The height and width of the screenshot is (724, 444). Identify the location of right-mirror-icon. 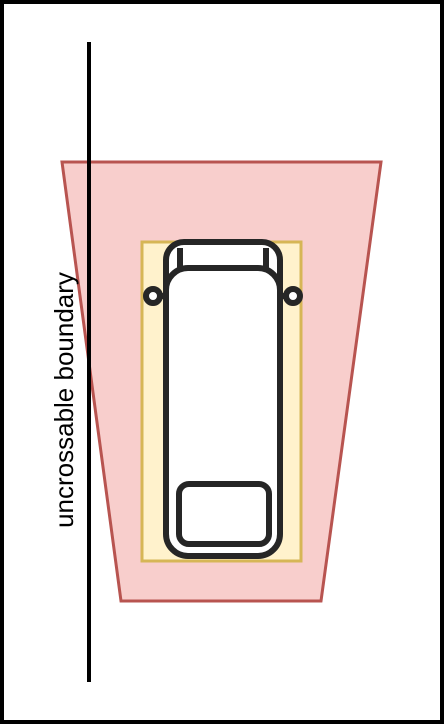
(293, 296).